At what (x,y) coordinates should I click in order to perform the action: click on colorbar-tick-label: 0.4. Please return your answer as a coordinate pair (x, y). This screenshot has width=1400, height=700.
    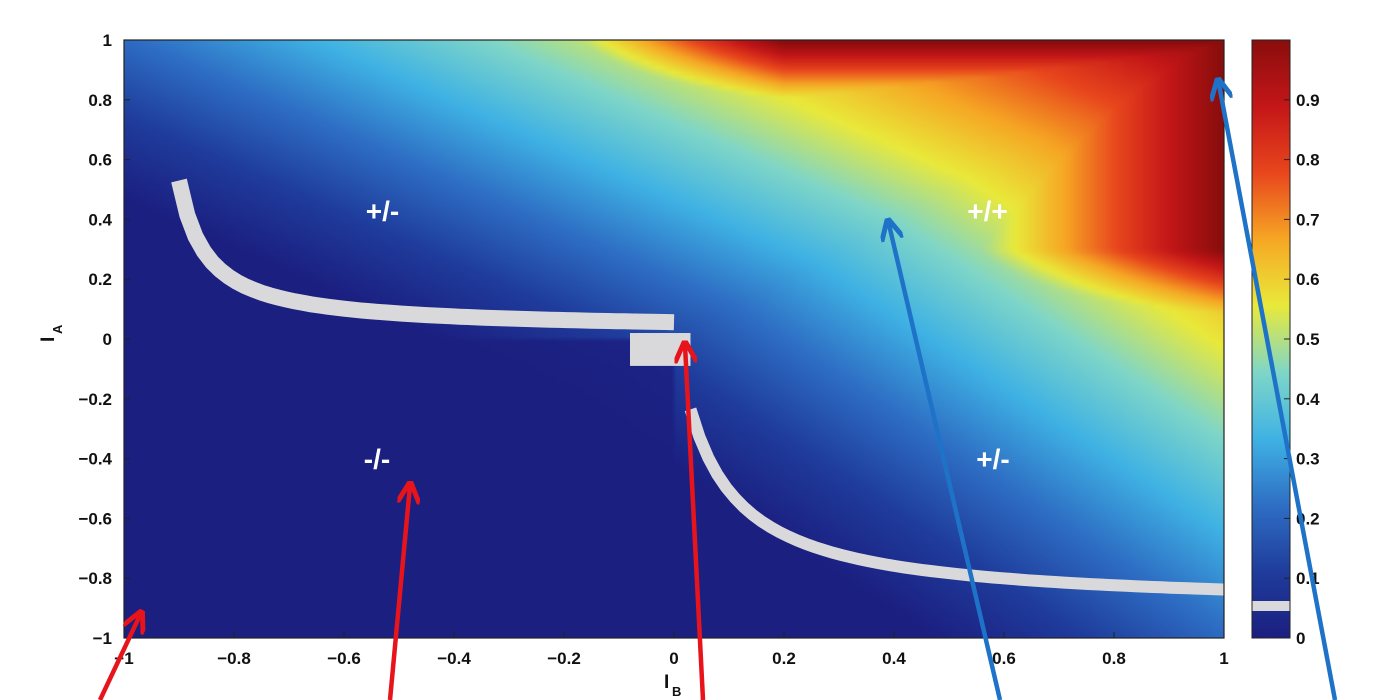
    Looking at the image, I should click on (1308, 399).